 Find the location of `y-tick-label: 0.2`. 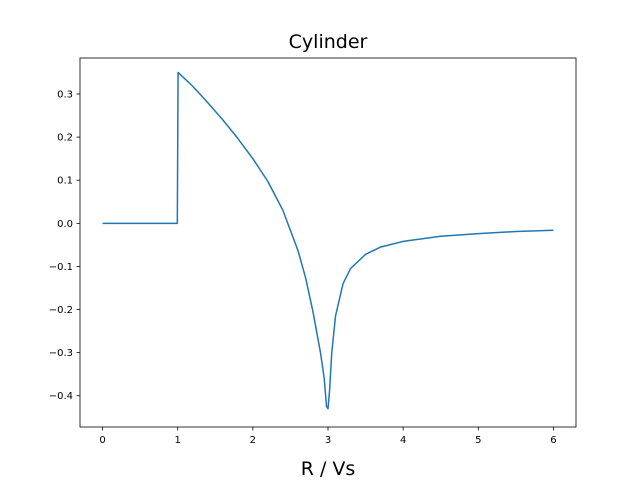

y-tick-label: 0.2 is located at coordinates (65, 138).